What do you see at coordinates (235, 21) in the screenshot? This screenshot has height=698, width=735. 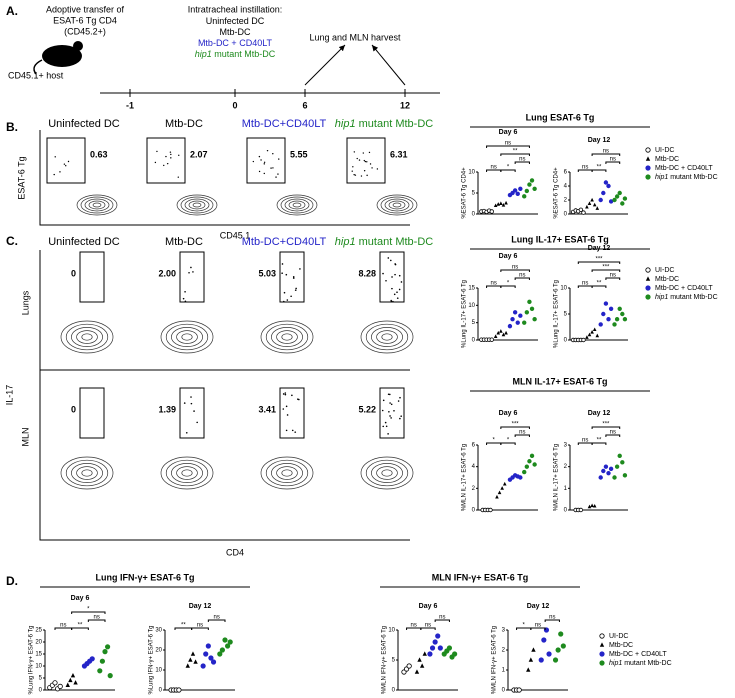 I see `label-text: Uninfected DC` at bounding box center [235, 21].